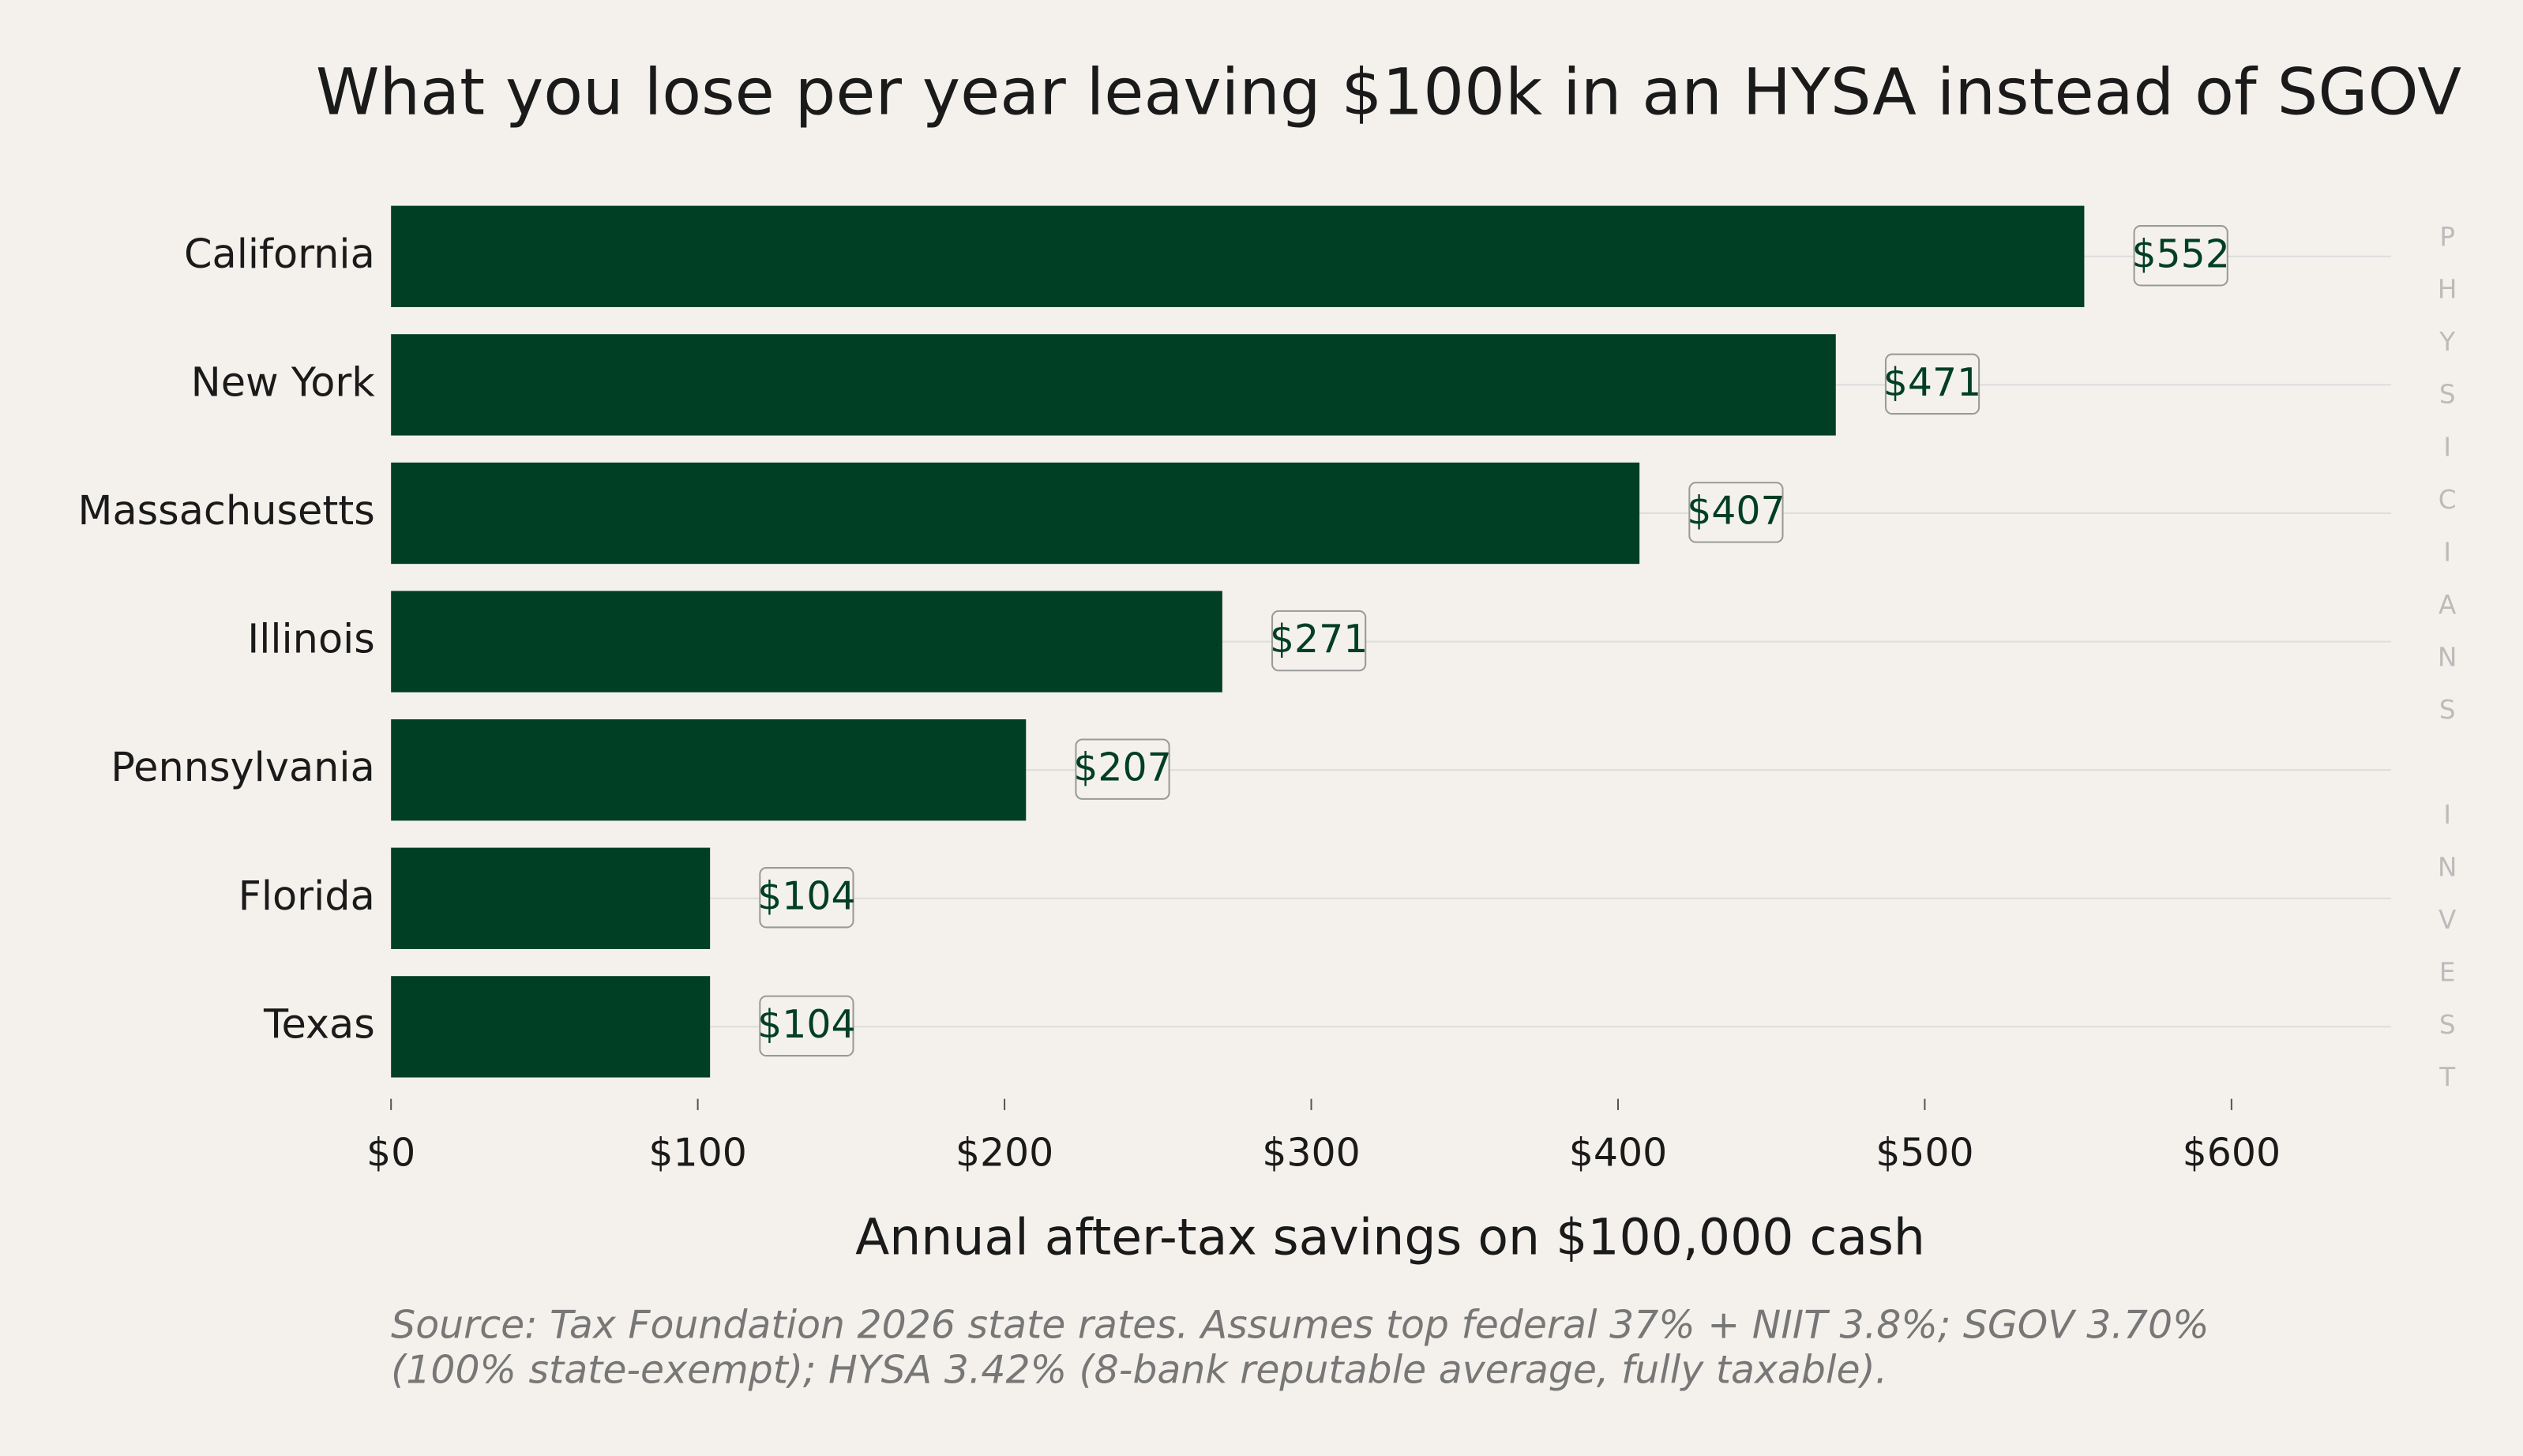 Image resolution: width=2523 pixels, height=1456 pixels. What do you see at coordinates (279, 254) in the screenshot?
I see `y-tick-label: California` at bounding box center [279, 254].